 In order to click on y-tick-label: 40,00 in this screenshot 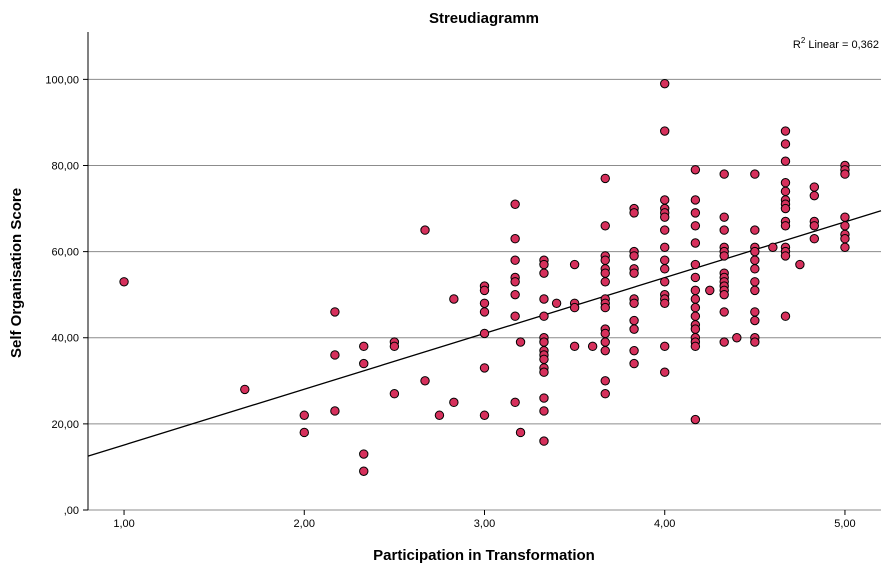, I will do `click(65, 339)`.